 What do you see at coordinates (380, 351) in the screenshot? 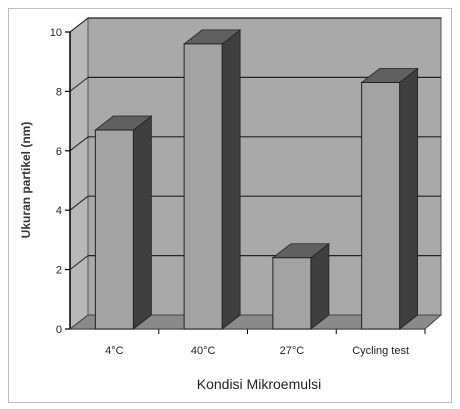
I see `x-category-label: Cycling test` at bounding box center [380, 351].